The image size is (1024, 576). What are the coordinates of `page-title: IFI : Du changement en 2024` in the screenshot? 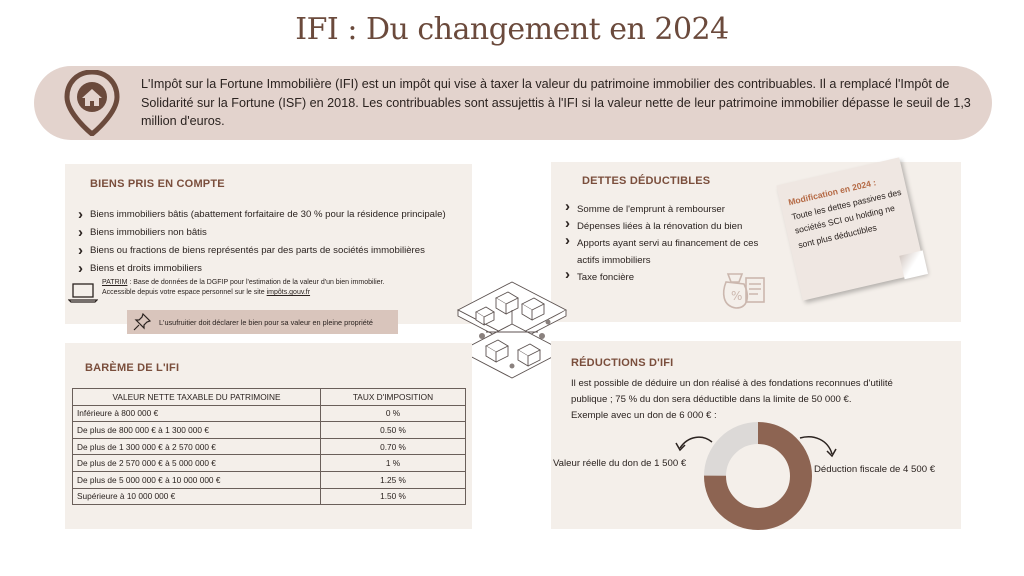 It's located at (512, 29).